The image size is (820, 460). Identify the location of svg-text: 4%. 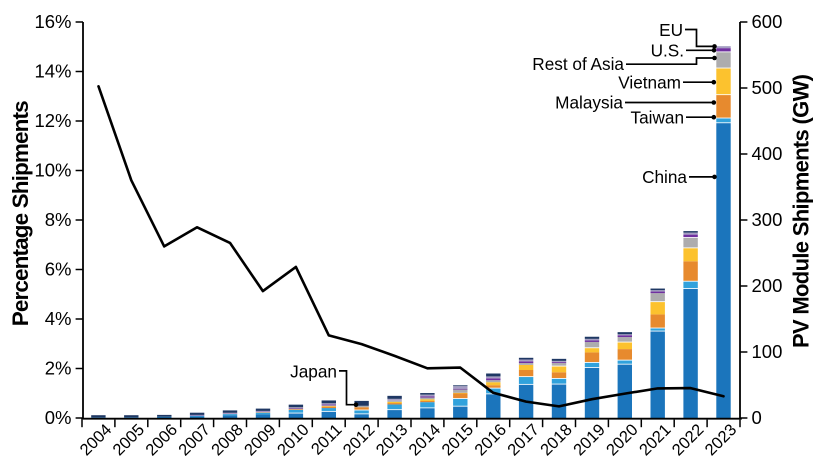
(58, 318).